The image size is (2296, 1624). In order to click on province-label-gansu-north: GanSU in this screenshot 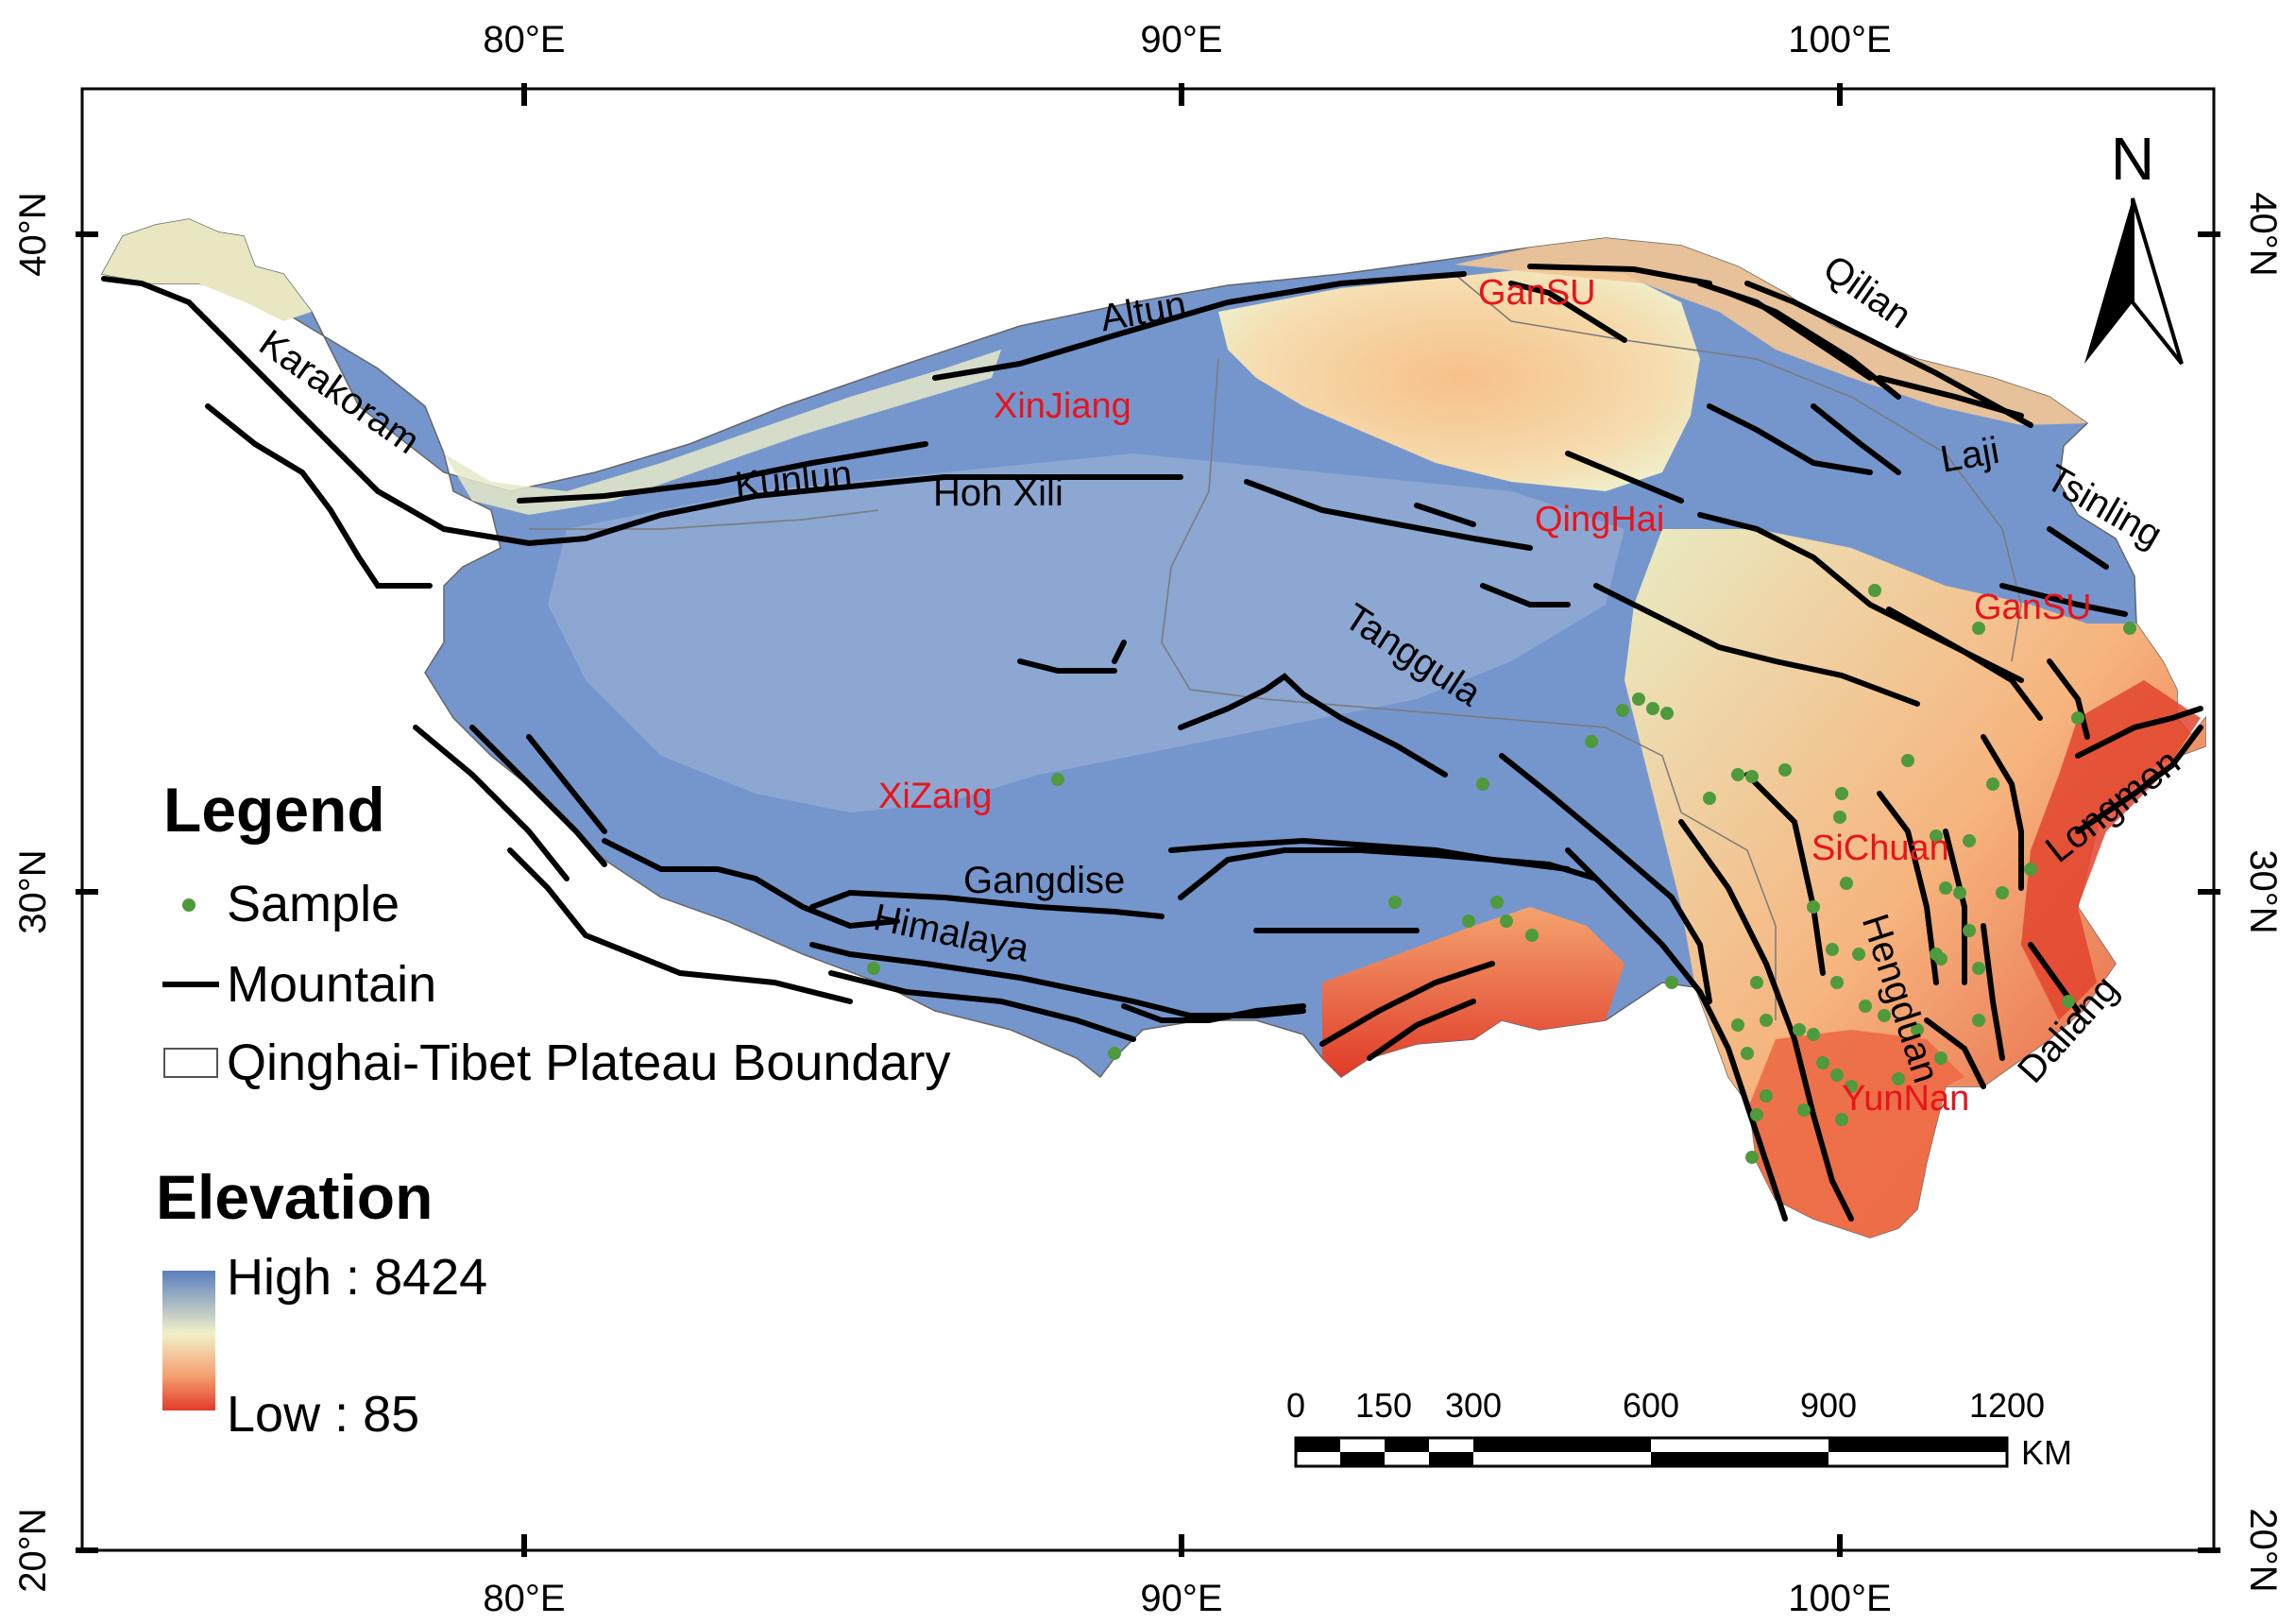, I will do `click(1537, 293)`.